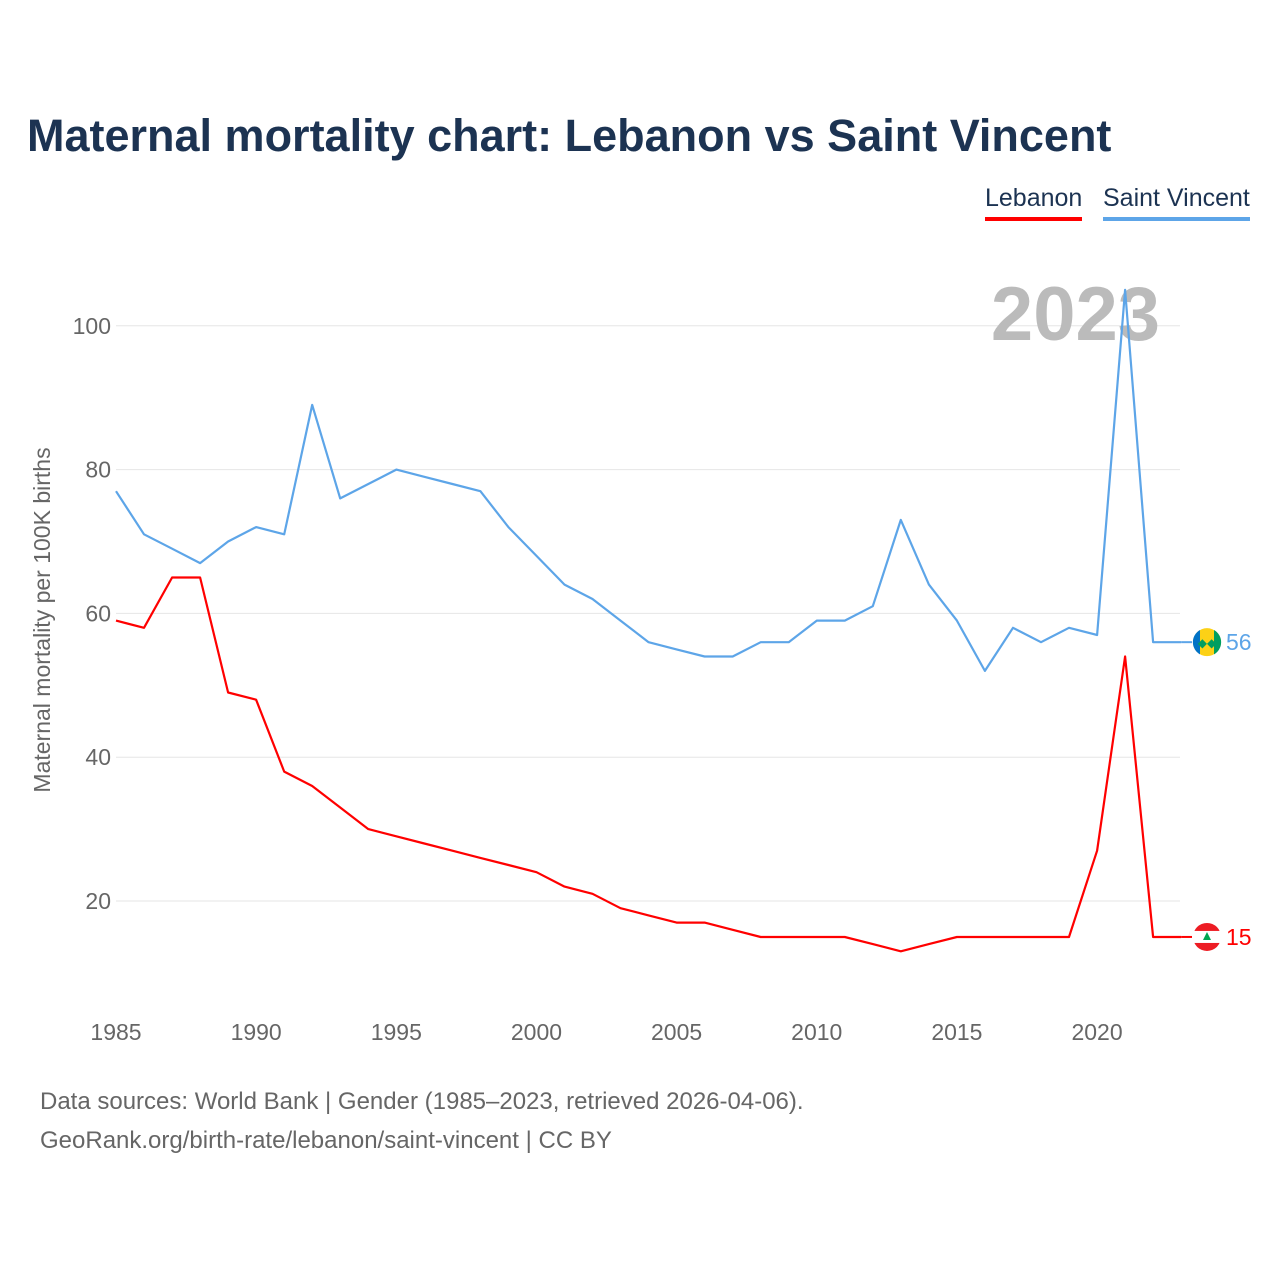 The image size is (1280, 1280). Describe the element at coordinates (1176, 202) in the screenshot. I see `legend-saint-vincent: Saint Vincent` at that location.